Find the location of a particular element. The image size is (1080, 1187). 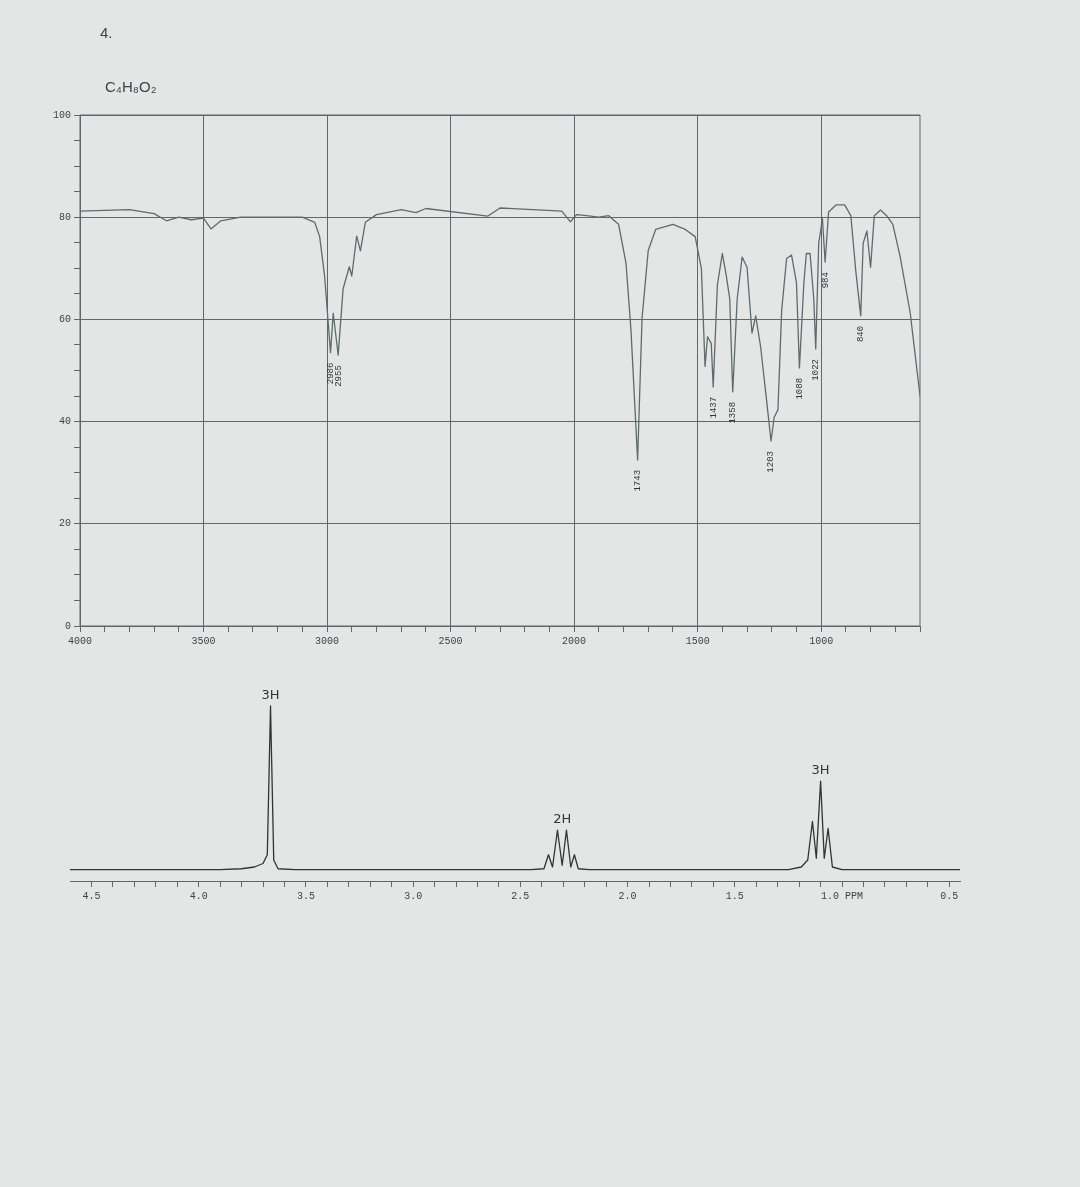

y-tick-label: 60 is located at coordinates (64, 320).